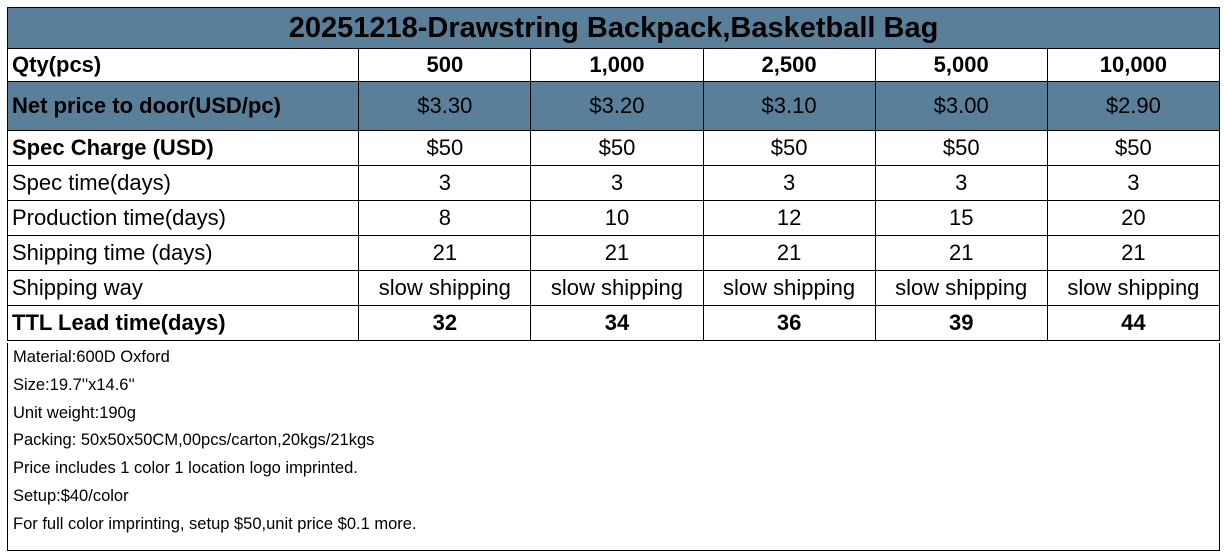  I want to click on note-material: Material:600D Oxford, so click(91, 357).